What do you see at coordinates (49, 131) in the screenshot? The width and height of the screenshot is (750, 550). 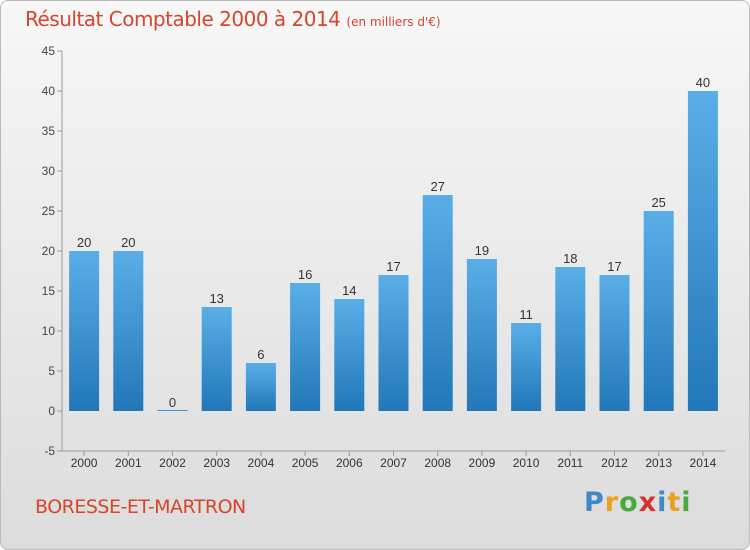 I see `y-tick-label: 35` at bounding box center [49, 131].